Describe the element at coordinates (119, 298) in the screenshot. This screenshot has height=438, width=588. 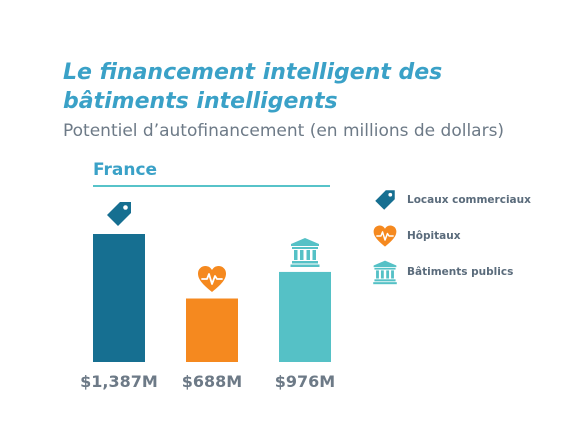
I see `bar-locaux` at that location.